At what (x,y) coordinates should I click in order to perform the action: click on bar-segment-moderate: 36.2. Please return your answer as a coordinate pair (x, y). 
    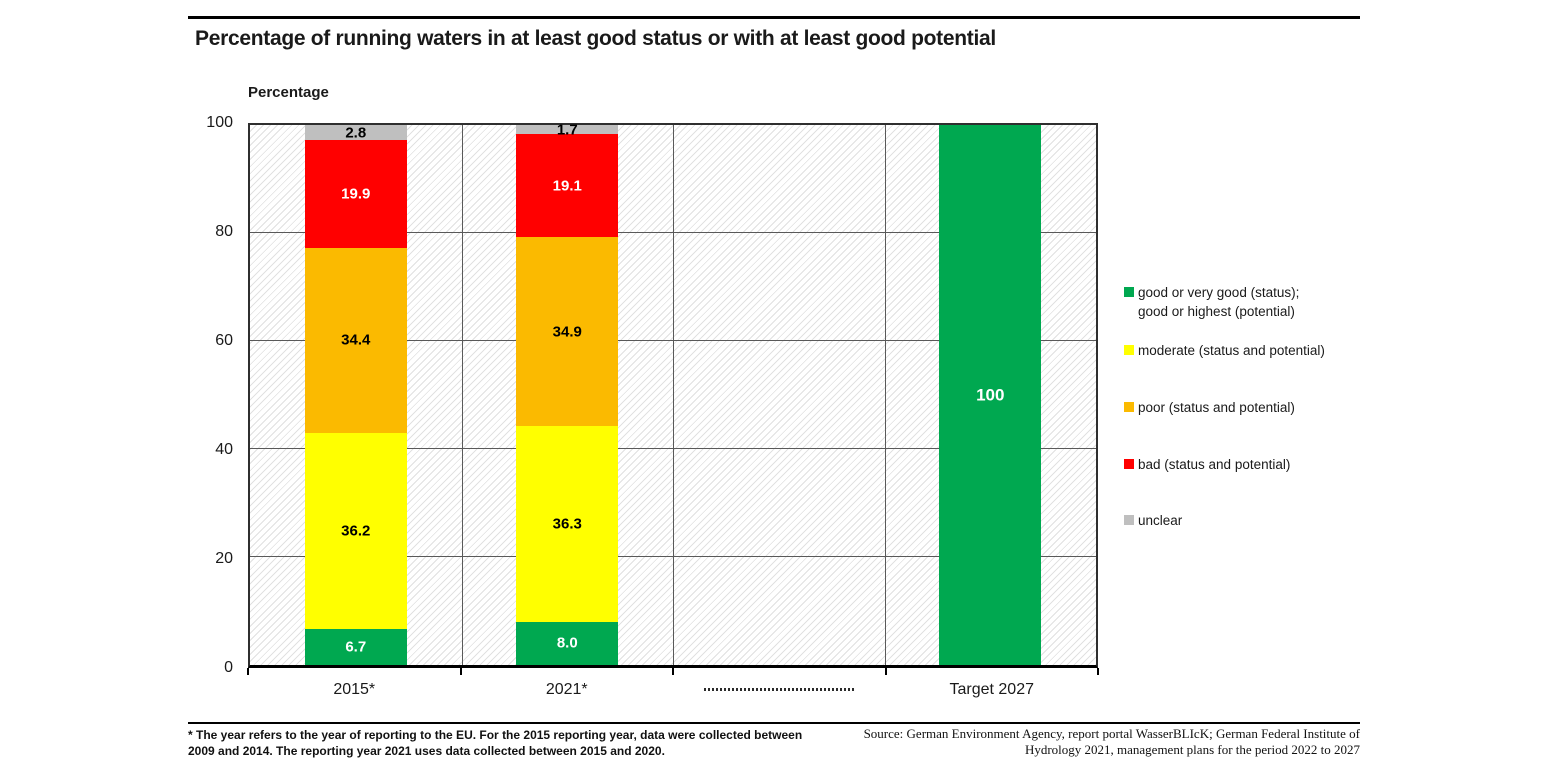
    Looking at the image, I should click on (355, 531).